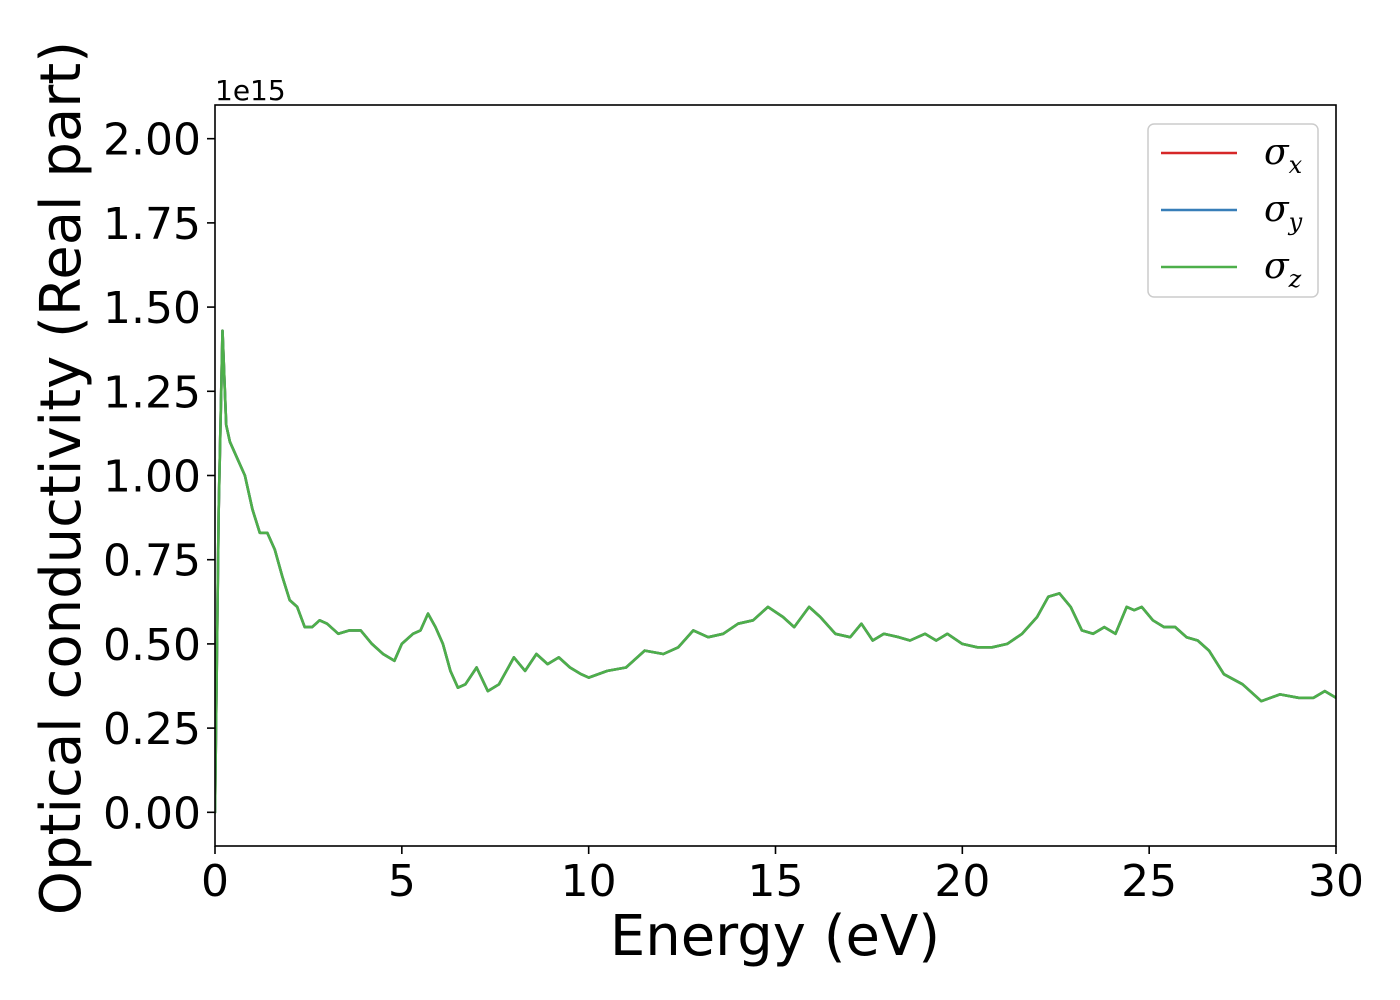  I want to click on x-tick-label: 20, so click(962, 881).